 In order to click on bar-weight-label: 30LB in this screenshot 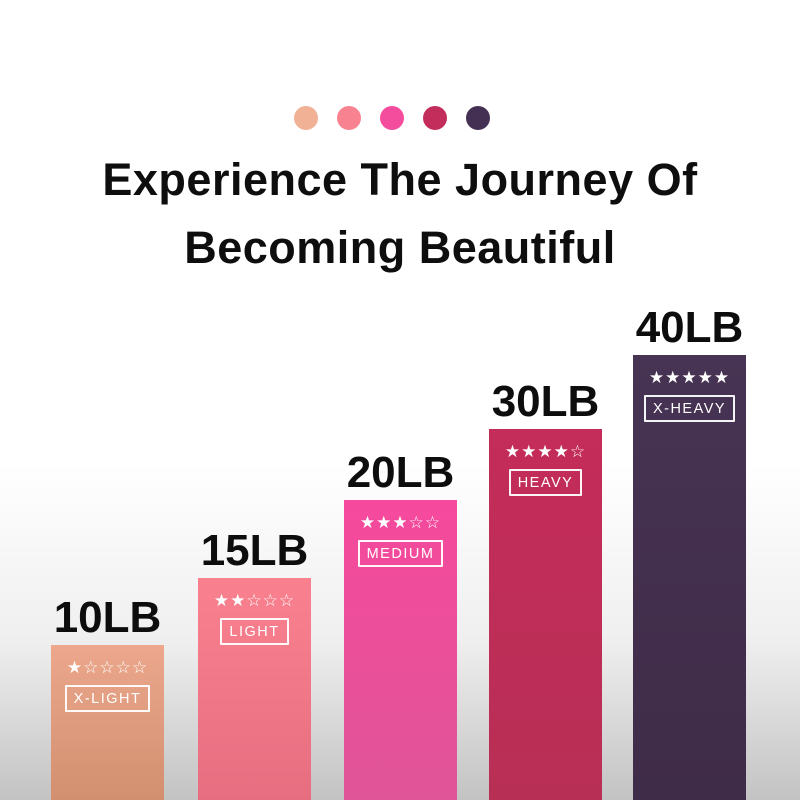, I will do `click(545, 401)`.